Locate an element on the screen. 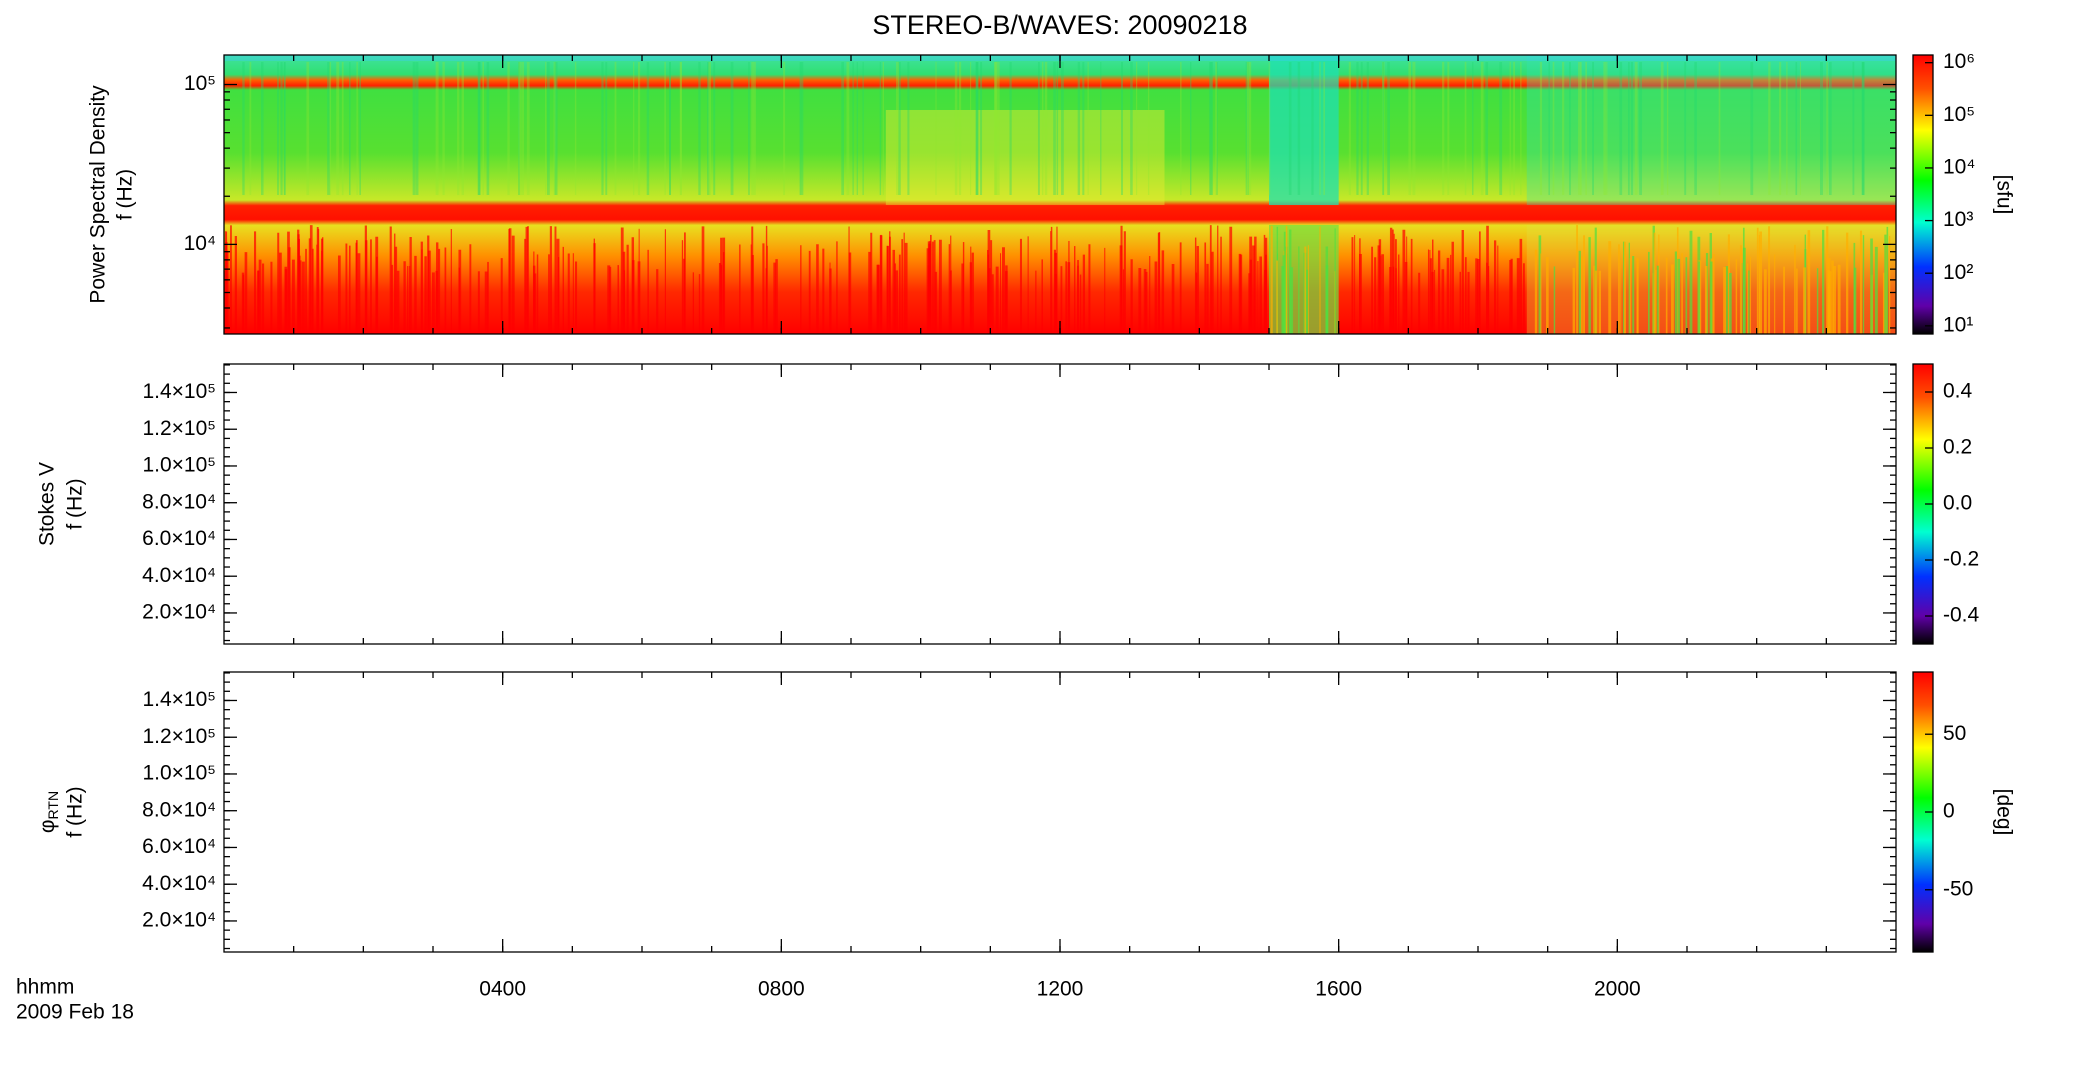  colorbar-tick-label: 10² is located at coordinates (1958, 272).